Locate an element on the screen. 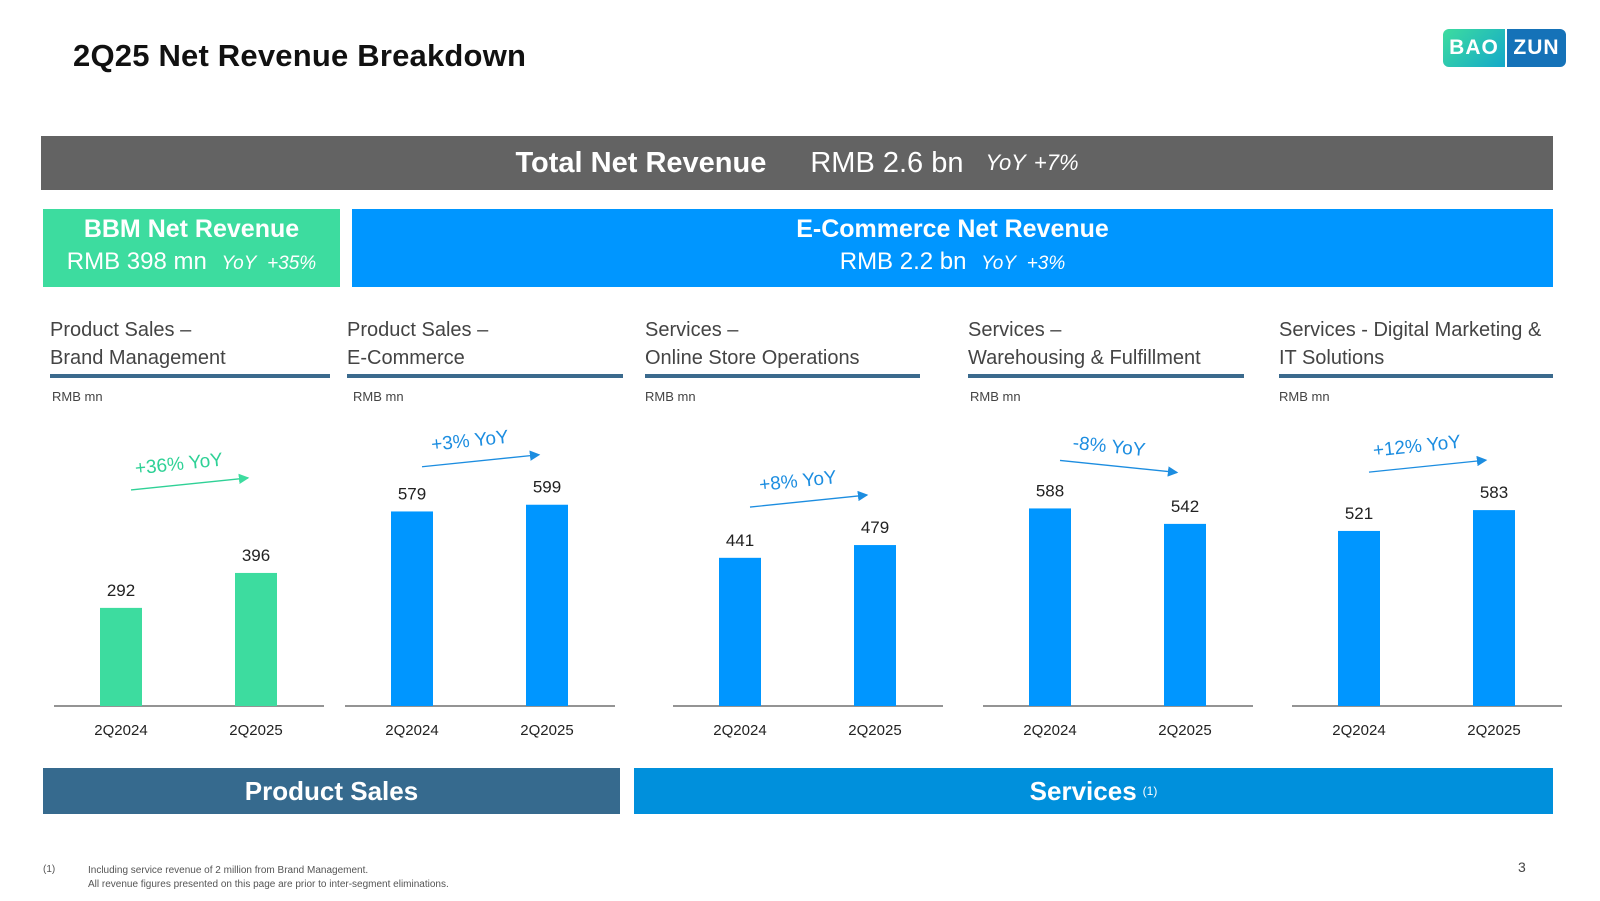  services-label: Services is located at coordinates (1083, 790).